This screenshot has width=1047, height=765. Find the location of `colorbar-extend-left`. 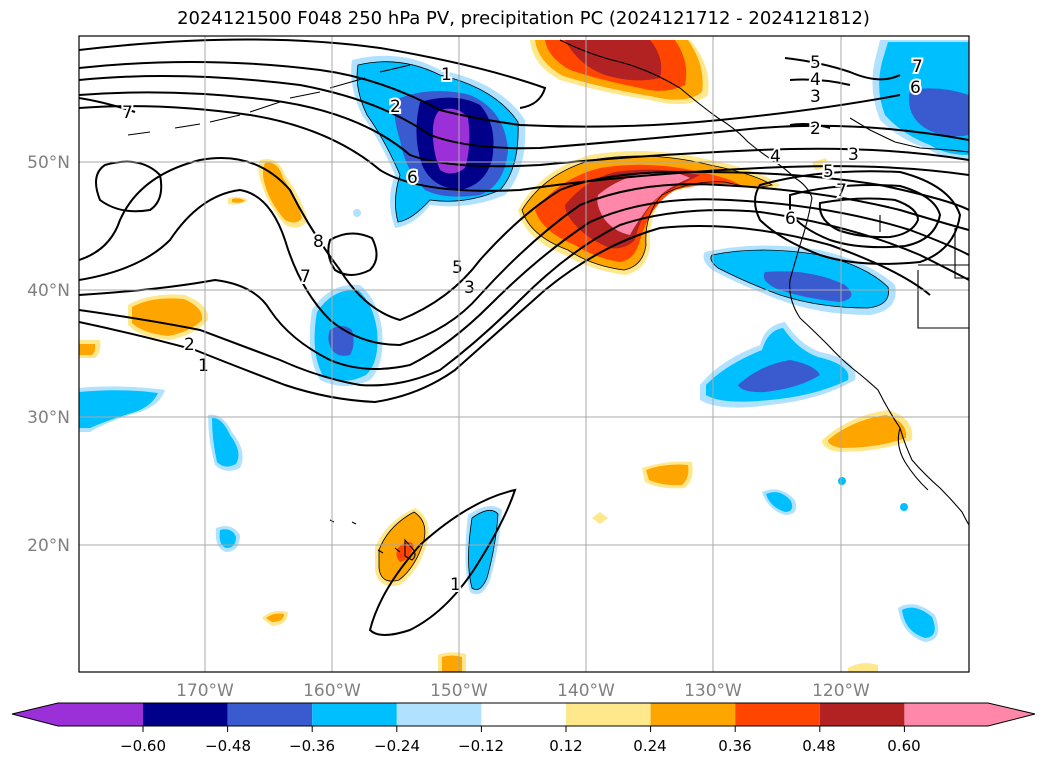

colorbar-extend-left is located at coordinates (77, 714).